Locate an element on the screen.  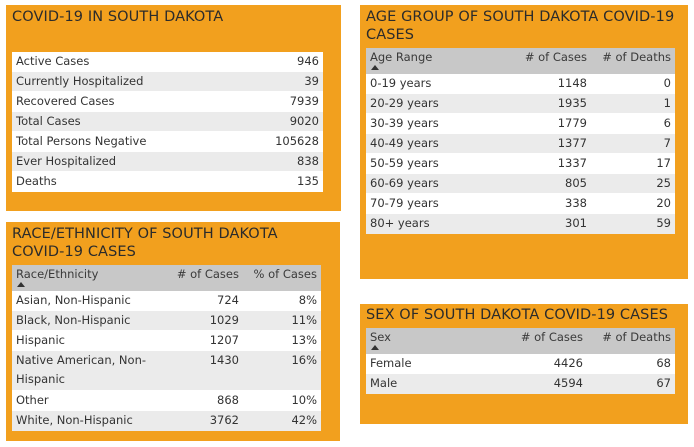
row-label: Native American, Non-Hispanic is located at coordinates (81, 369).